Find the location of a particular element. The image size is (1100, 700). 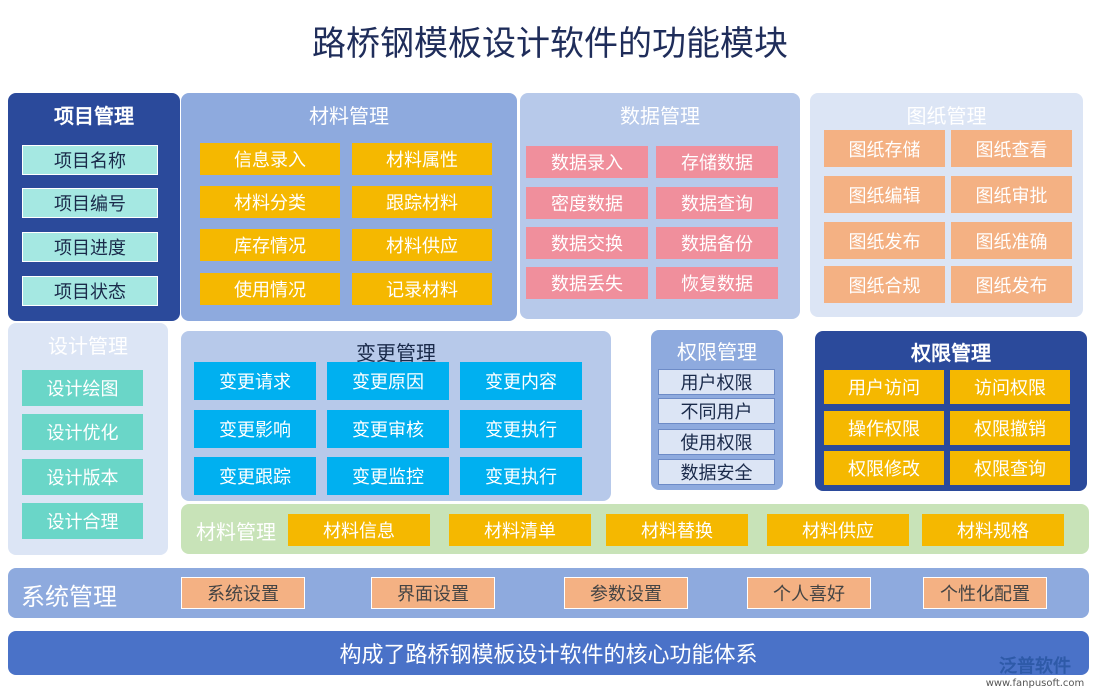

module-item: 项目编号 is located at coordinates (90, 203).